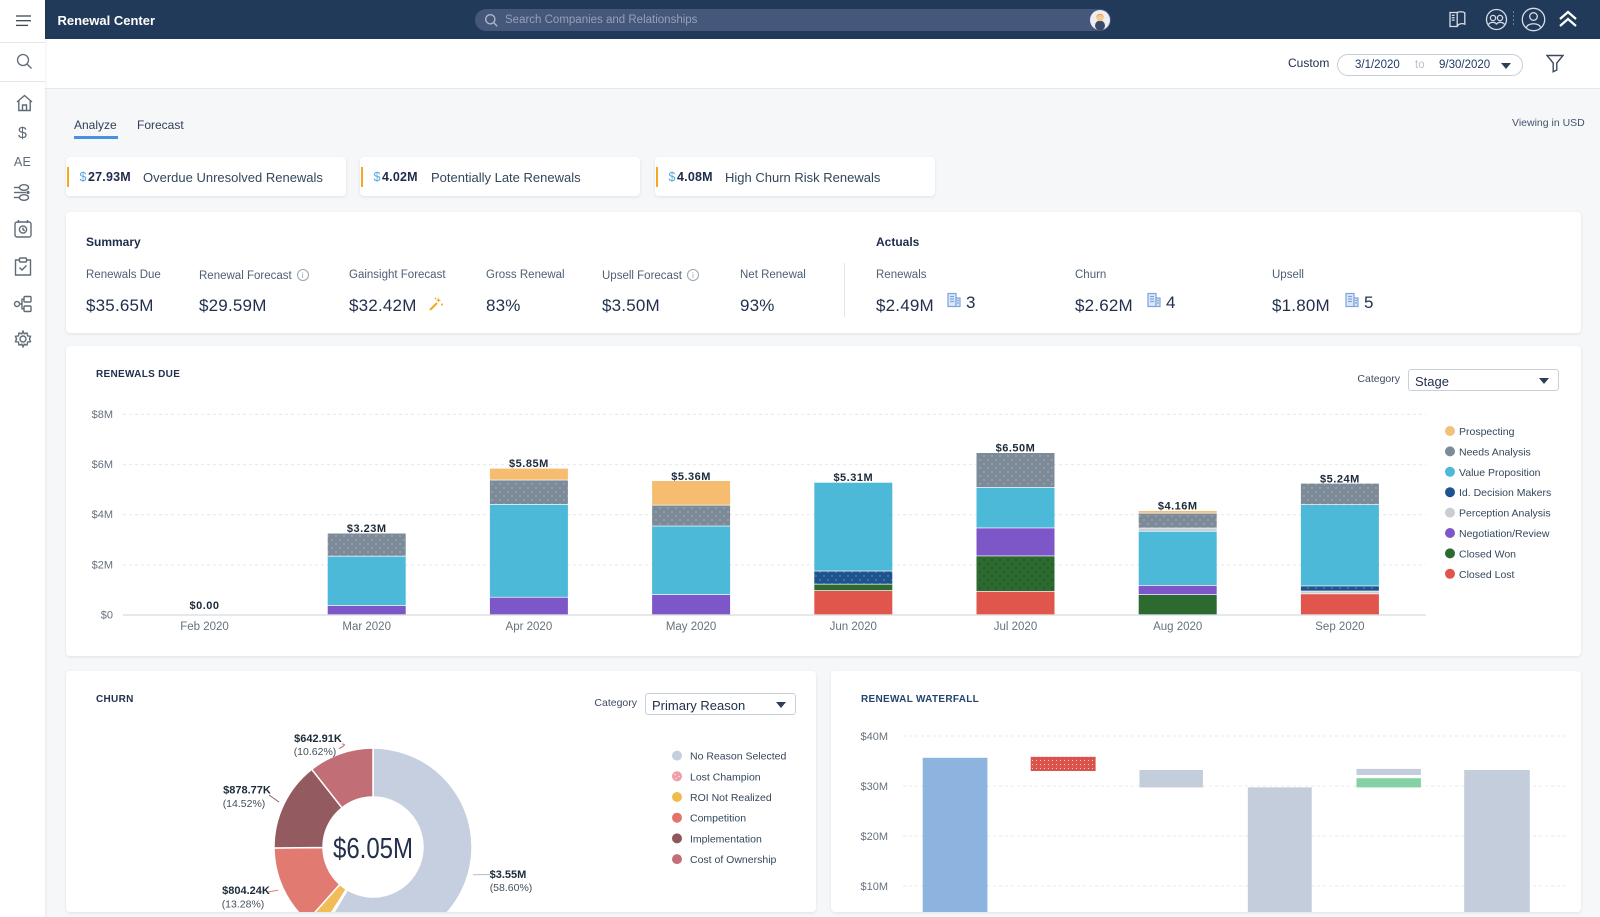 This screenshot has height=917, width=1600. I want to click on svg-text: Feb 2020, so click(204, 627).